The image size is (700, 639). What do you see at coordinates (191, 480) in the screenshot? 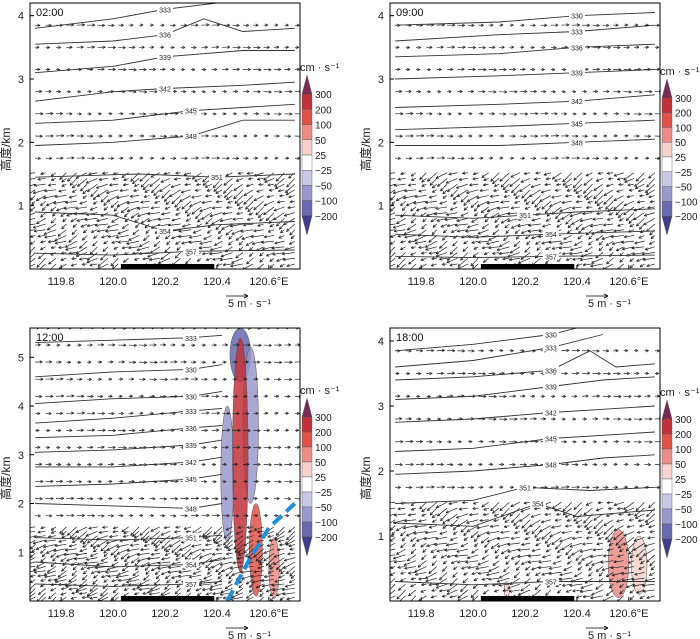
I see `isentrope-label: 345` at bounding box center [191, 480].